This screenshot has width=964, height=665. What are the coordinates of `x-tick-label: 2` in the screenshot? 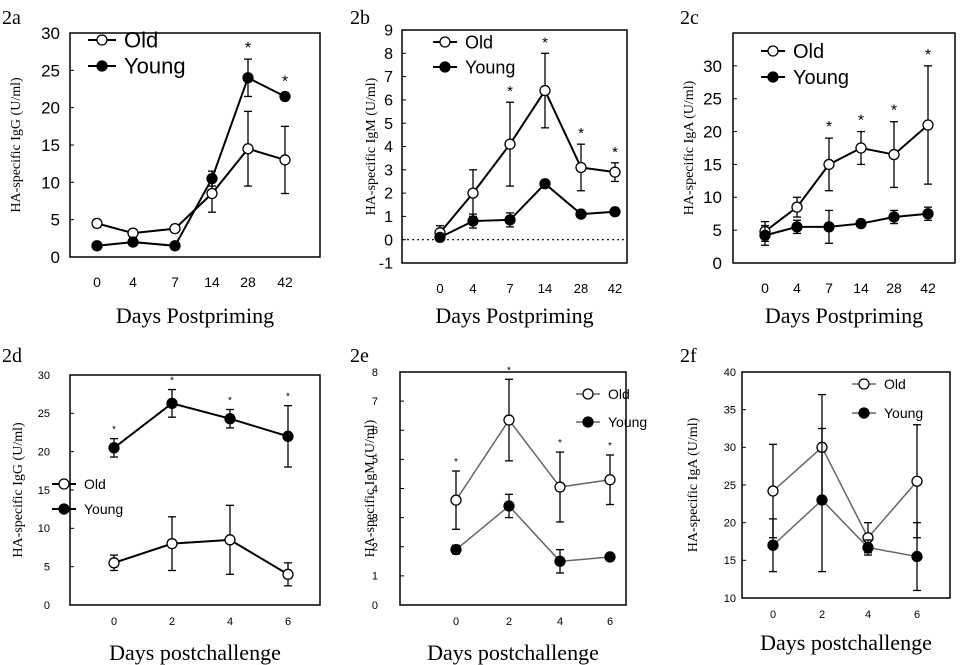 It's located at (509, 622).